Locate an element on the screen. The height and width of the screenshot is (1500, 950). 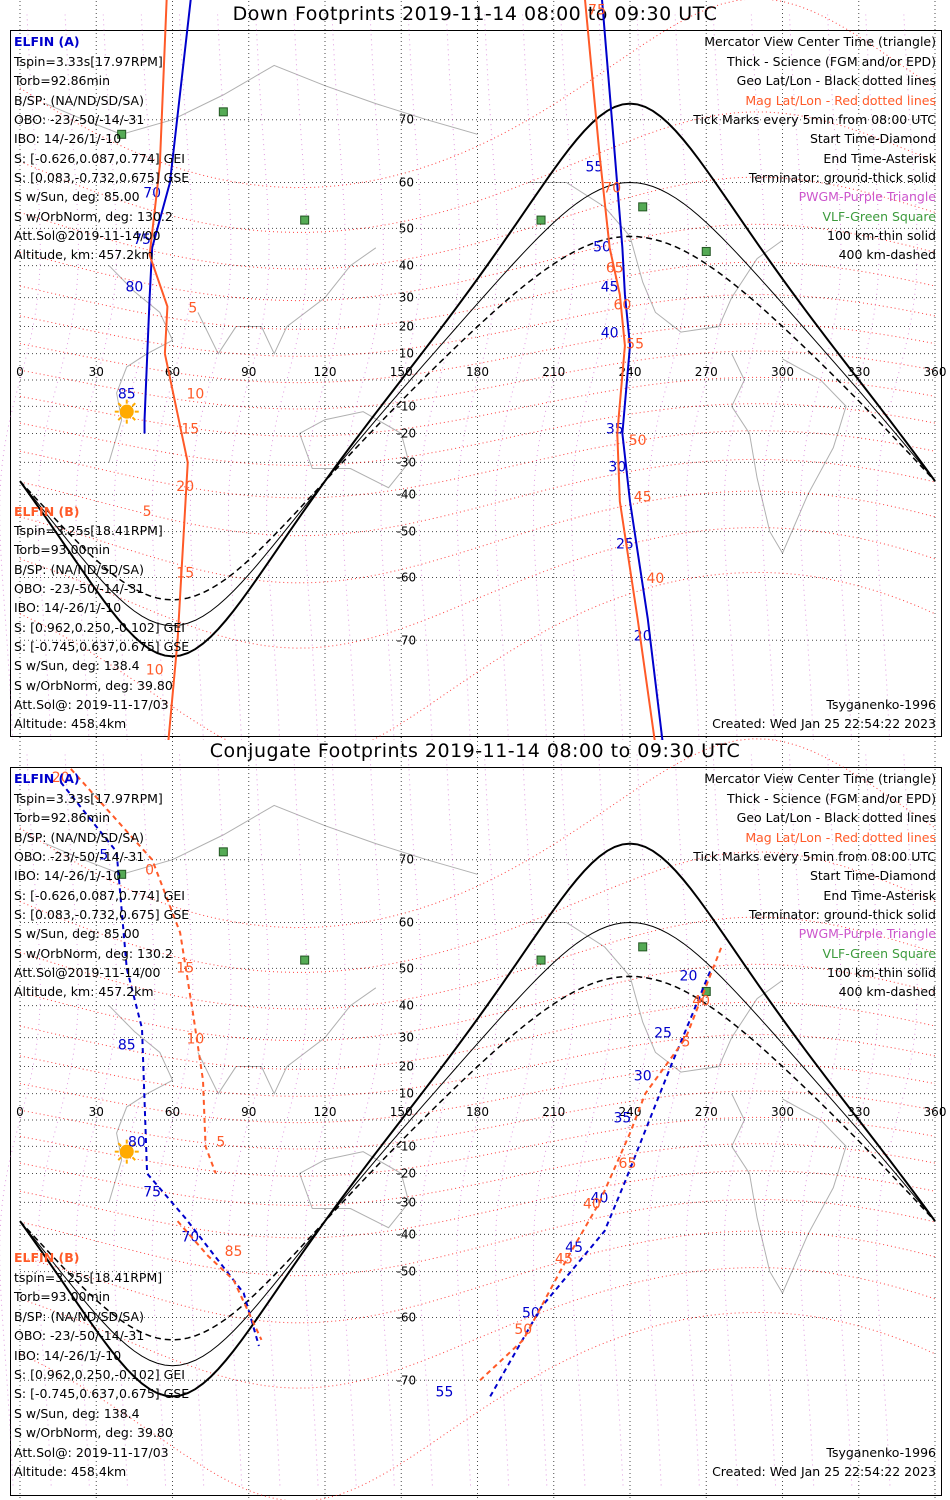
elfin-b-info: OBO: -23/-50/-14/-31 is located at coordinates (79, 588).